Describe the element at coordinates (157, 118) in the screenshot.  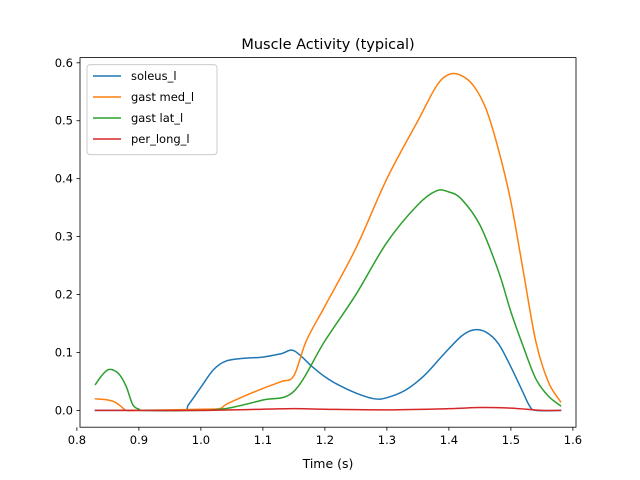
I see `legend-label: gast lat_l` at that location.